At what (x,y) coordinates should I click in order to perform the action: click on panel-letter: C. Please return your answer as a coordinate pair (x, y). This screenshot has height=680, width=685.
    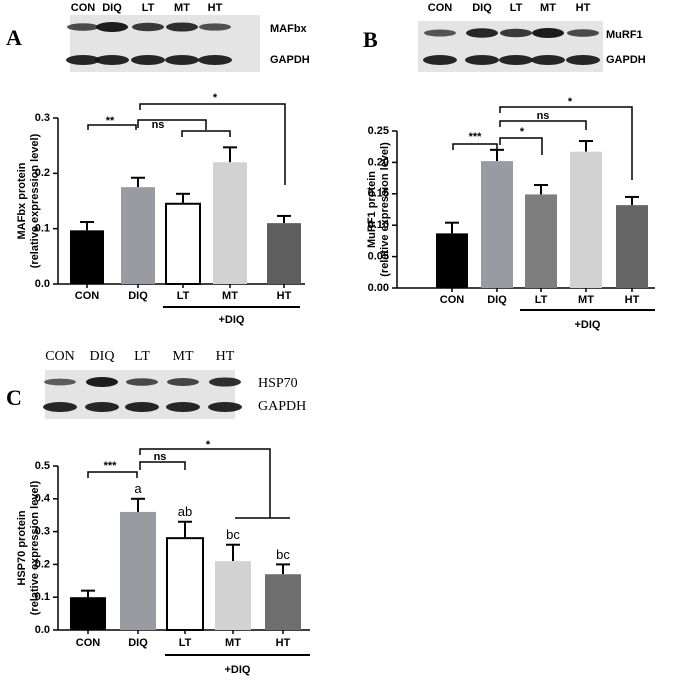
    Looking at the image, I should click on (14, 397).